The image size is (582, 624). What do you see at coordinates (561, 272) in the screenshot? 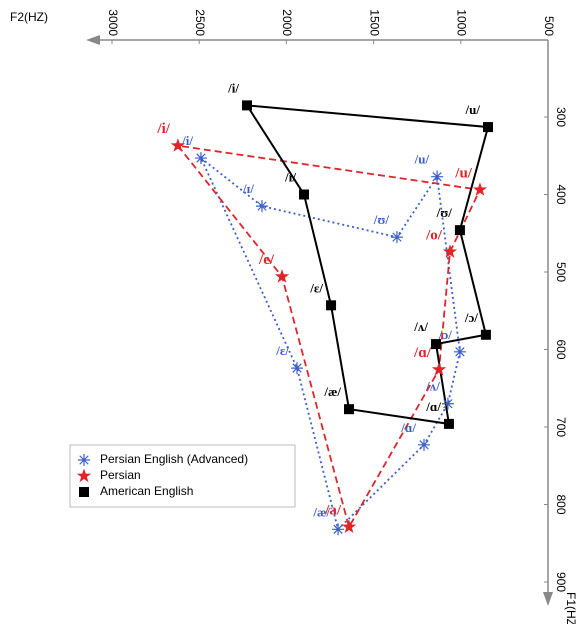
I see `y-tick-label: 500` at bounding box center [561, 272].